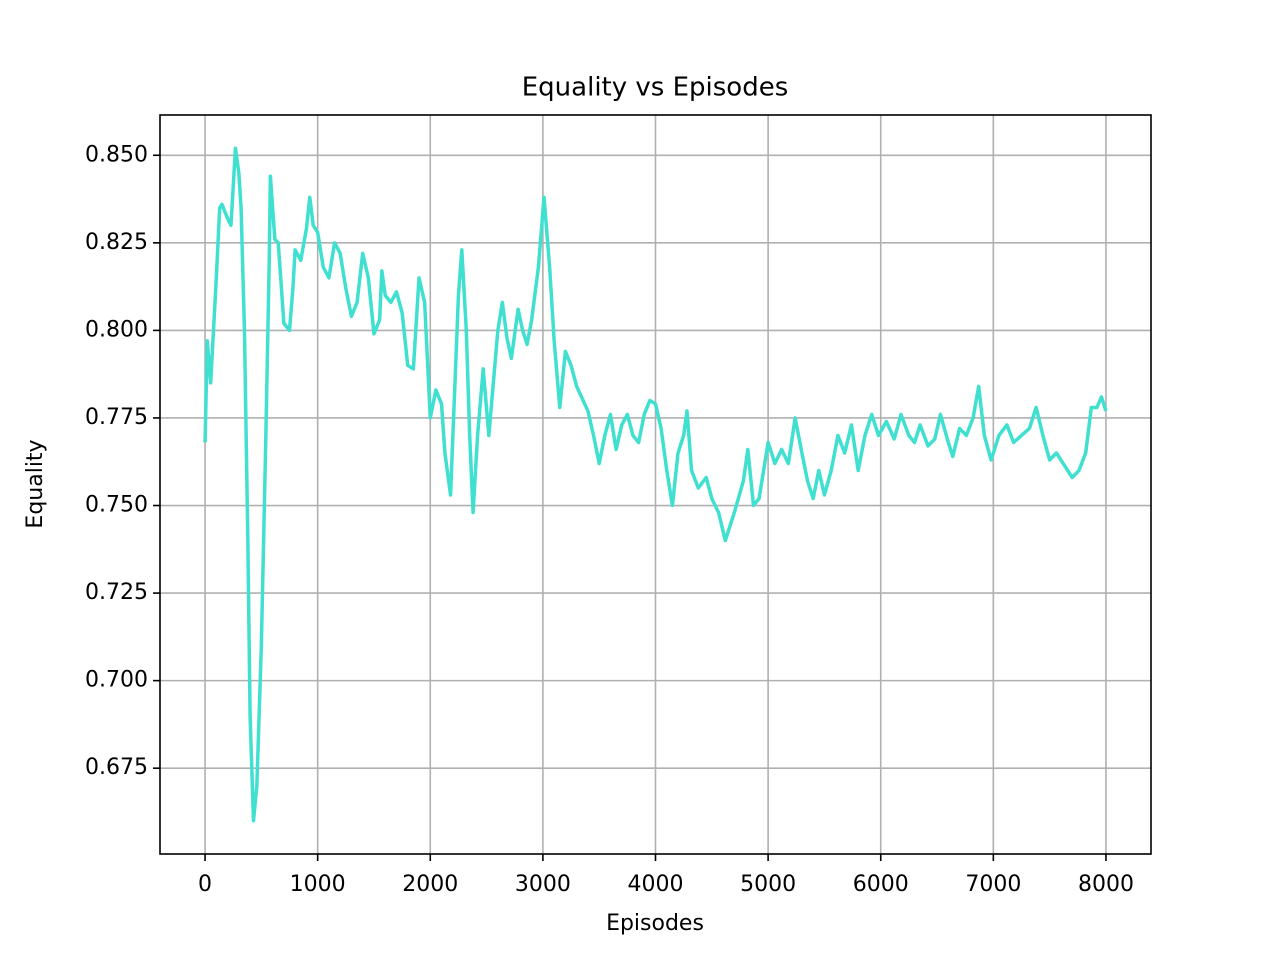  What do you see at coordinates (655, 923) in the screenshot?
I see `x-axis-label: Episodes` at bounding box center [655, 923].